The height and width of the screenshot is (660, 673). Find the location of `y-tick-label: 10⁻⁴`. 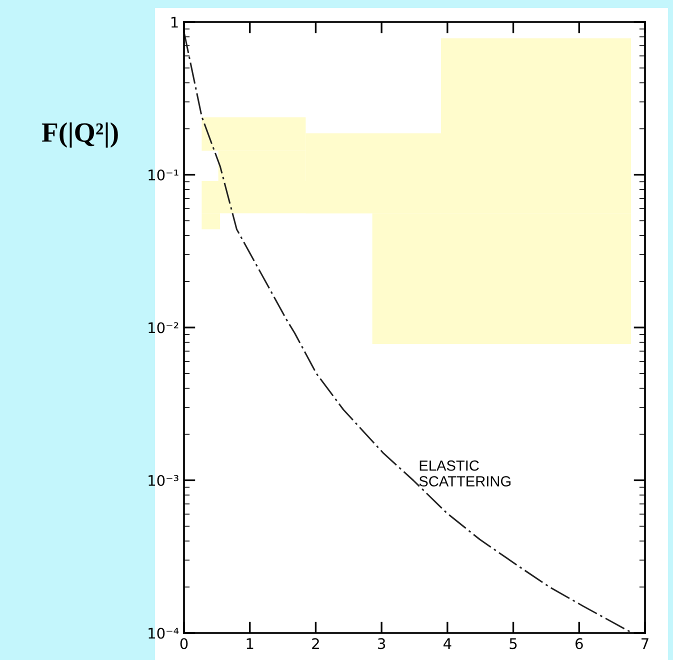

y-tick-label: 10⁻⁴ is located at coordinates (163, 633).